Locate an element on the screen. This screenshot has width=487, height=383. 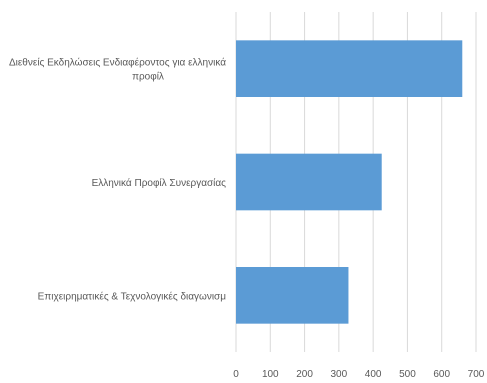
x-tick-label: 600 is located at coordinates (441, 374).